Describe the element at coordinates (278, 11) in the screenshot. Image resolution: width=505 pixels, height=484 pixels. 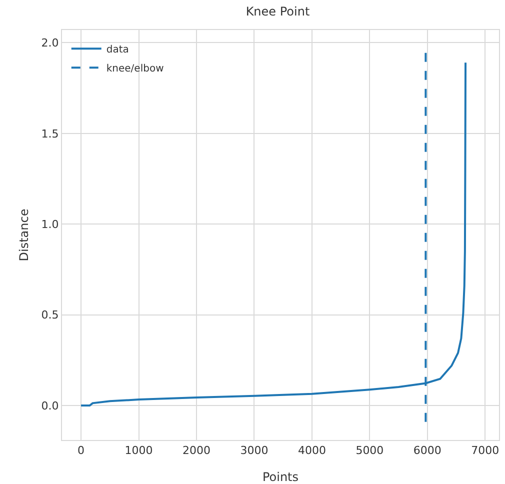
I see `chart-title: Knee Point` at that location.